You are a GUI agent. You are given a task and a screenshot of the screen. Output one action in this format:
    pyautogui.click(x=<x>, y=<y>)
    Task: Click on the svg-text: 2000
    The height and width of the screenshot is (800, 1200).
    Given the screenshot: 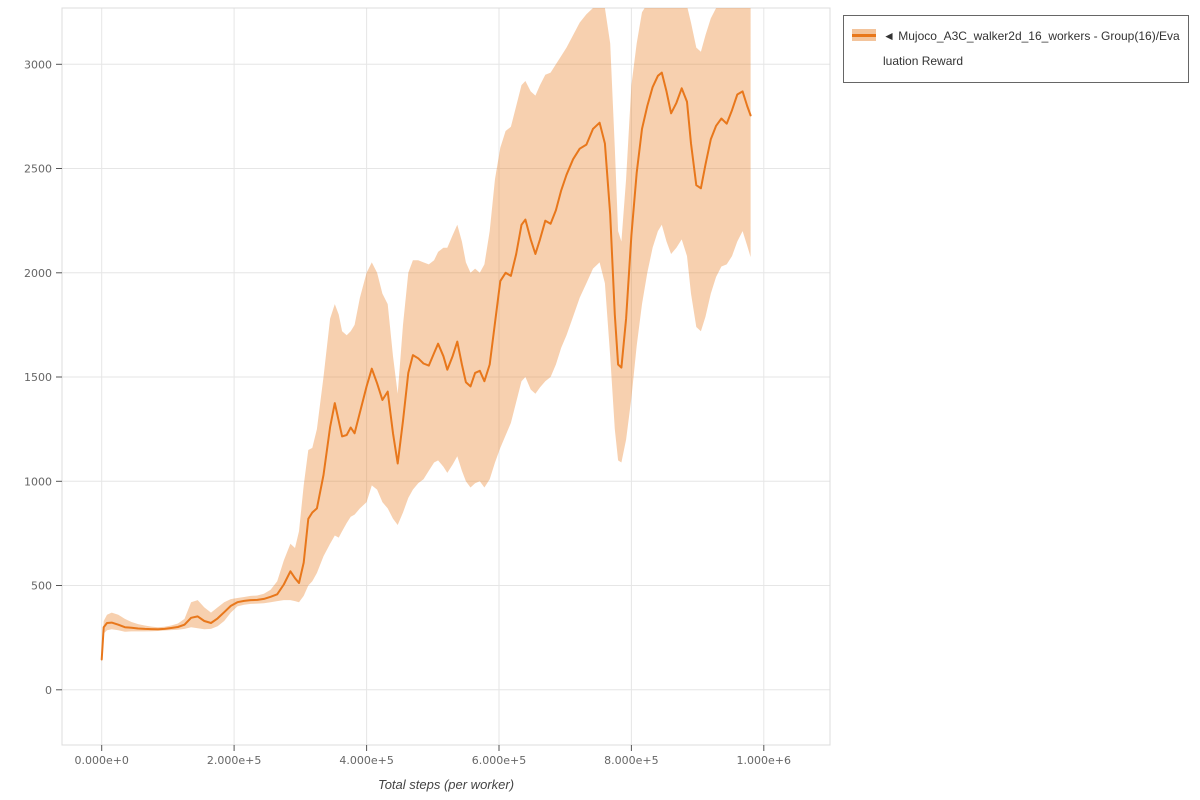 What is the action you would take?
    pyautogui.click(x=38, y=273)
    